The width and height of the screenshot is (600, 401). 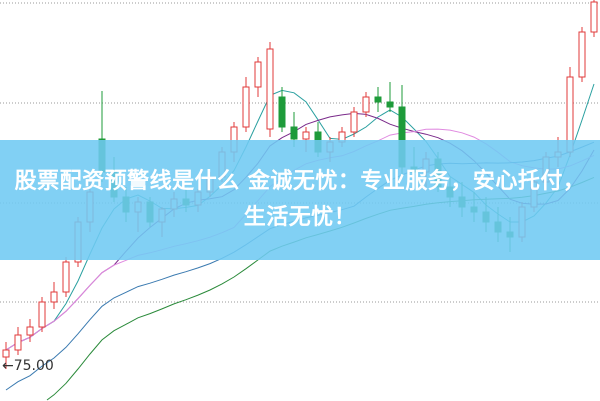 I want to click on arrow-left-icon: ←, so click(x=8, y=366).